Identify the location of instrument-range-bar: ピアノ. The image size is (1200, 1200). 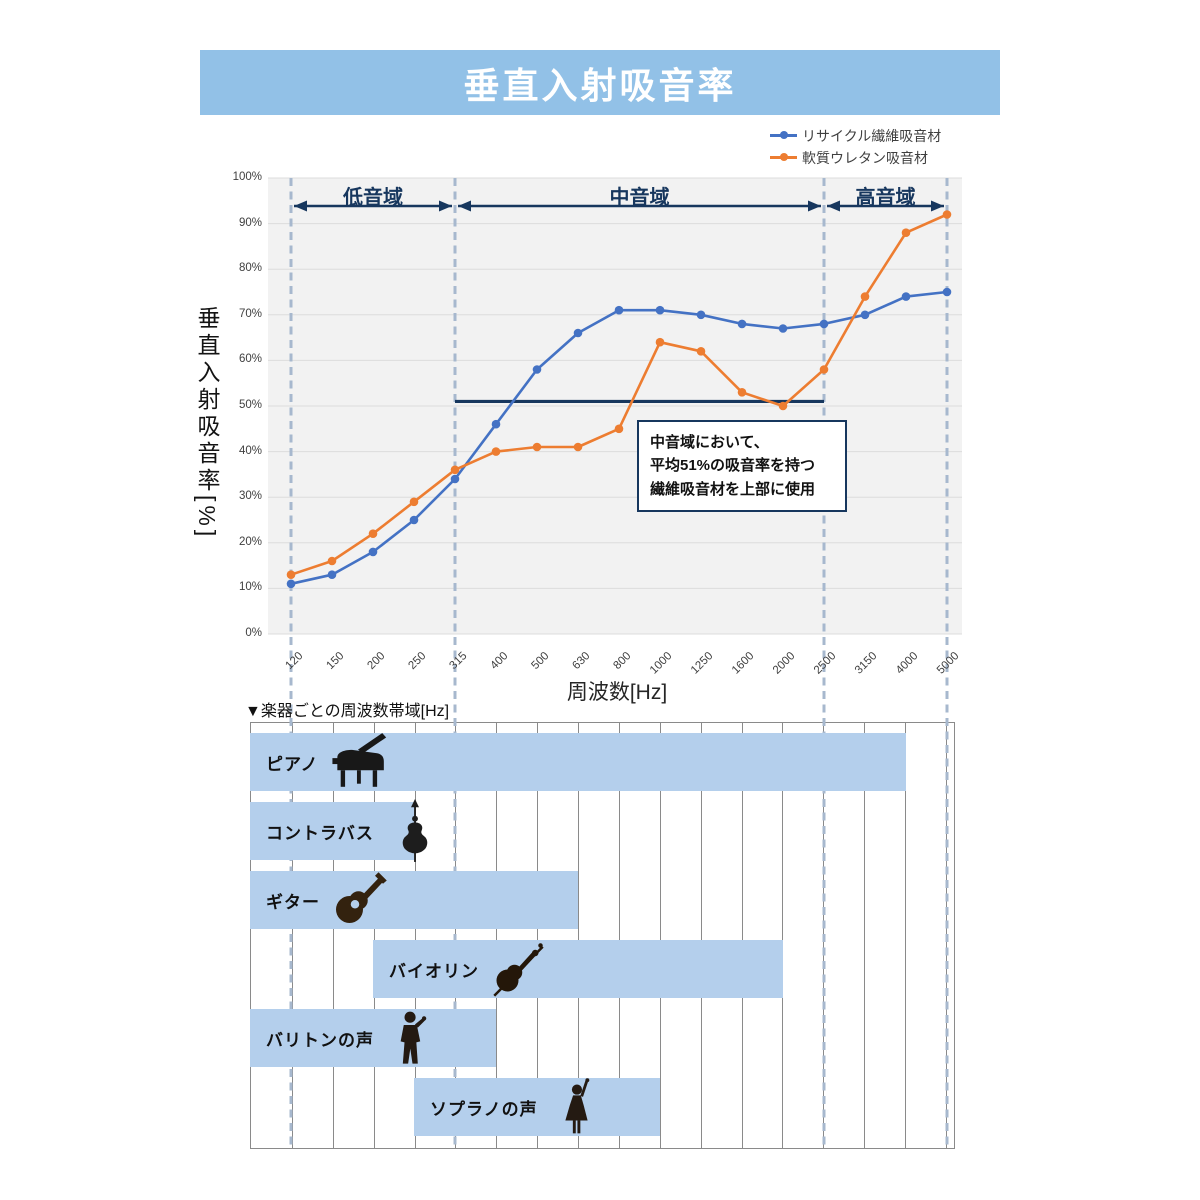
(578, 762).